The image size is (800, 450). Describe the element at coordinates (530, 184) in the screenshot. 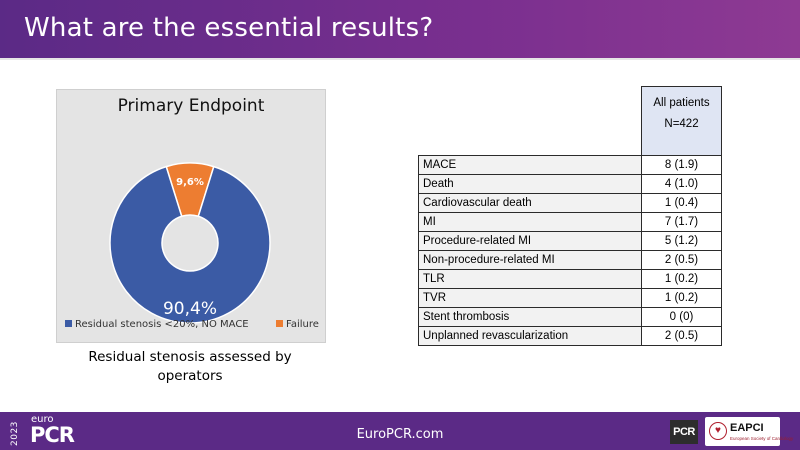

I see `row-label: Death` at that location.